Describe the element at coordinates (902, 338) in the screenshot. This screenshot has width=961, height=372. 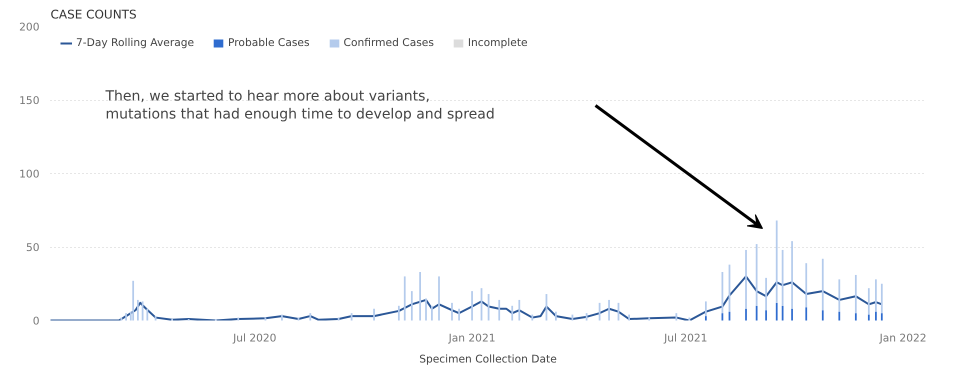
I see `x-tick-label: Jan 2022` at that location.